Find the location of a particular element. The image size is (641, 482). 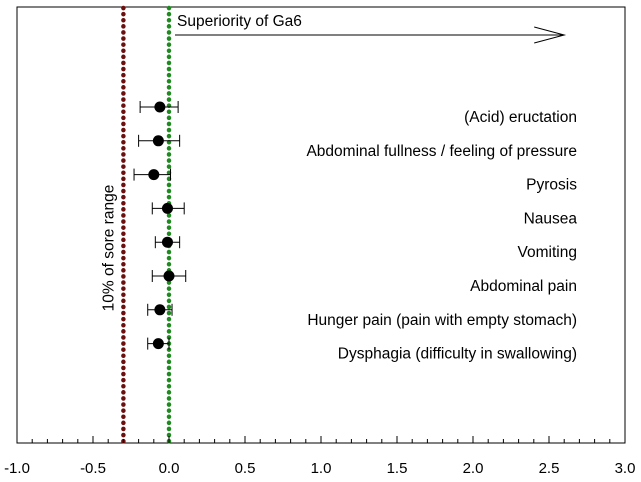

category-label: Abdominal fullness / feeling of pressure is located at coordinates (441, 151).